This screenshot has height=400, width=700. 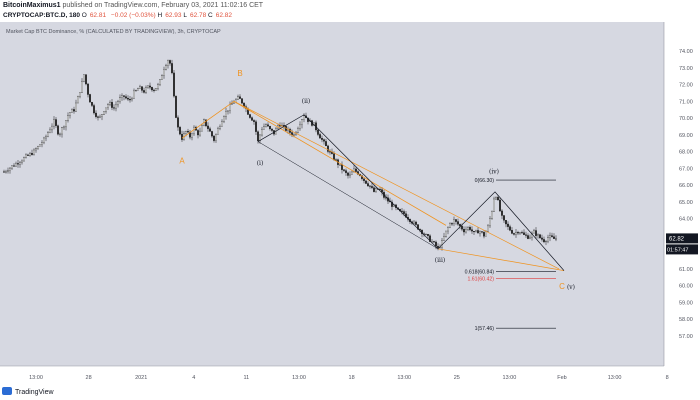 I want to click on countdown-box, so click(x=682, y=249).